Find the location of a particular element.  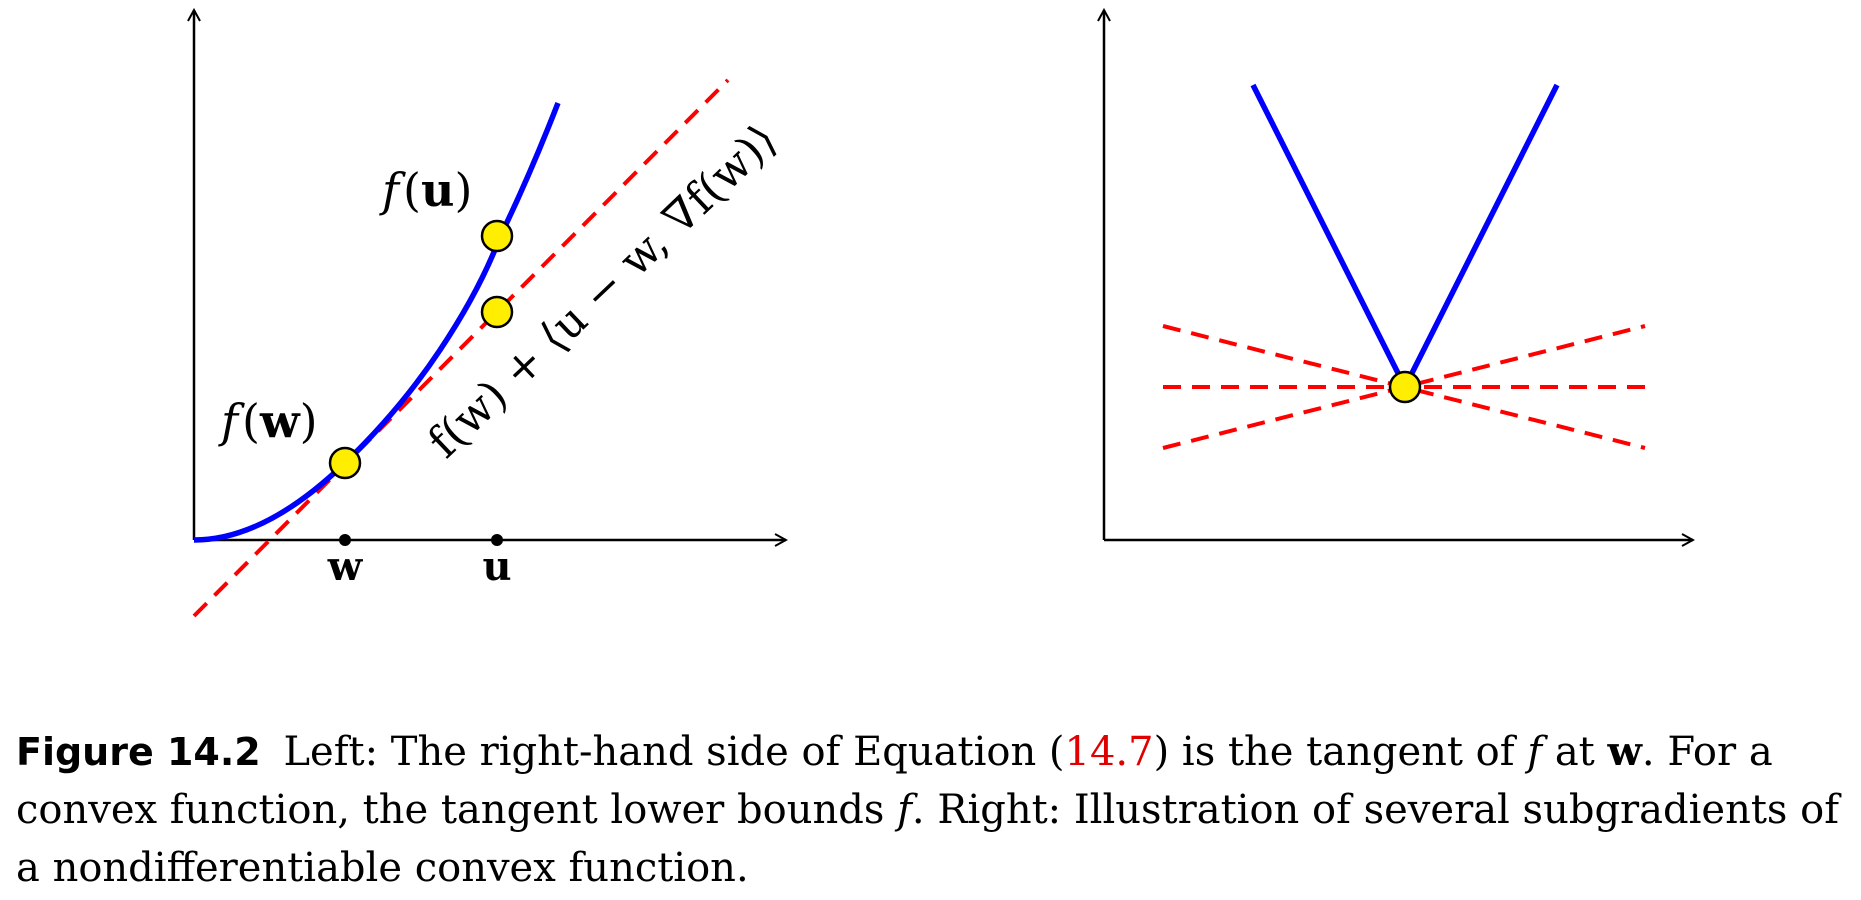

caption-symbol-f-2: f is located at coordinates (904, 810).